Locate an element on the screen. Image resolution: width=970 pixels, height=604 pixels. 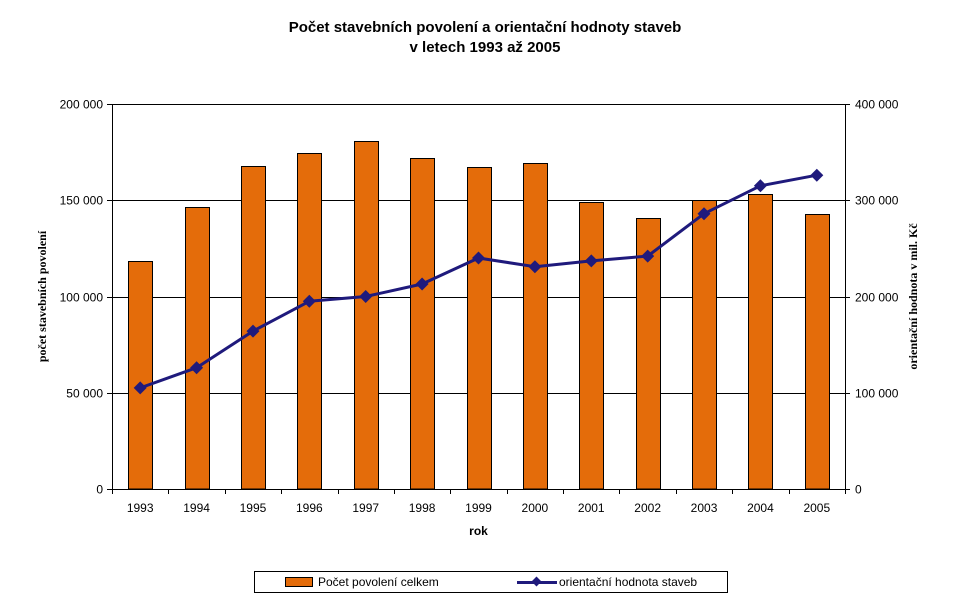
bar-1994 is located at coordinates (197, 348).